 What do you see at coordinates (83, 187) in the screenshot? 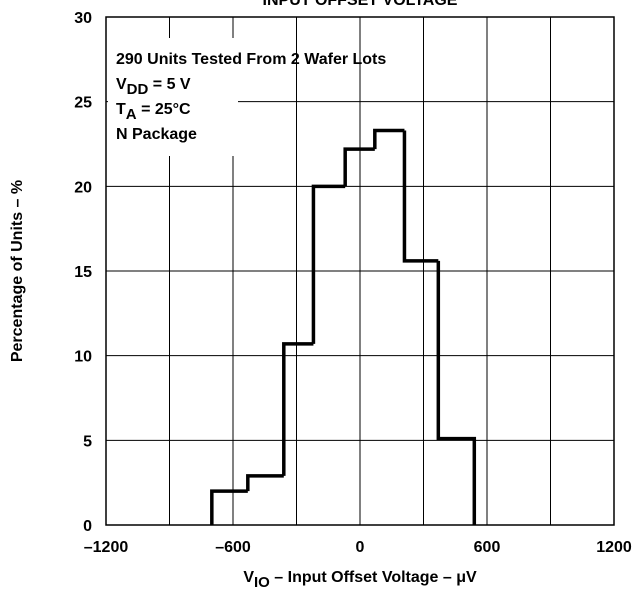
I see `y-tick-label: 20` at bounding box center [83, 187].